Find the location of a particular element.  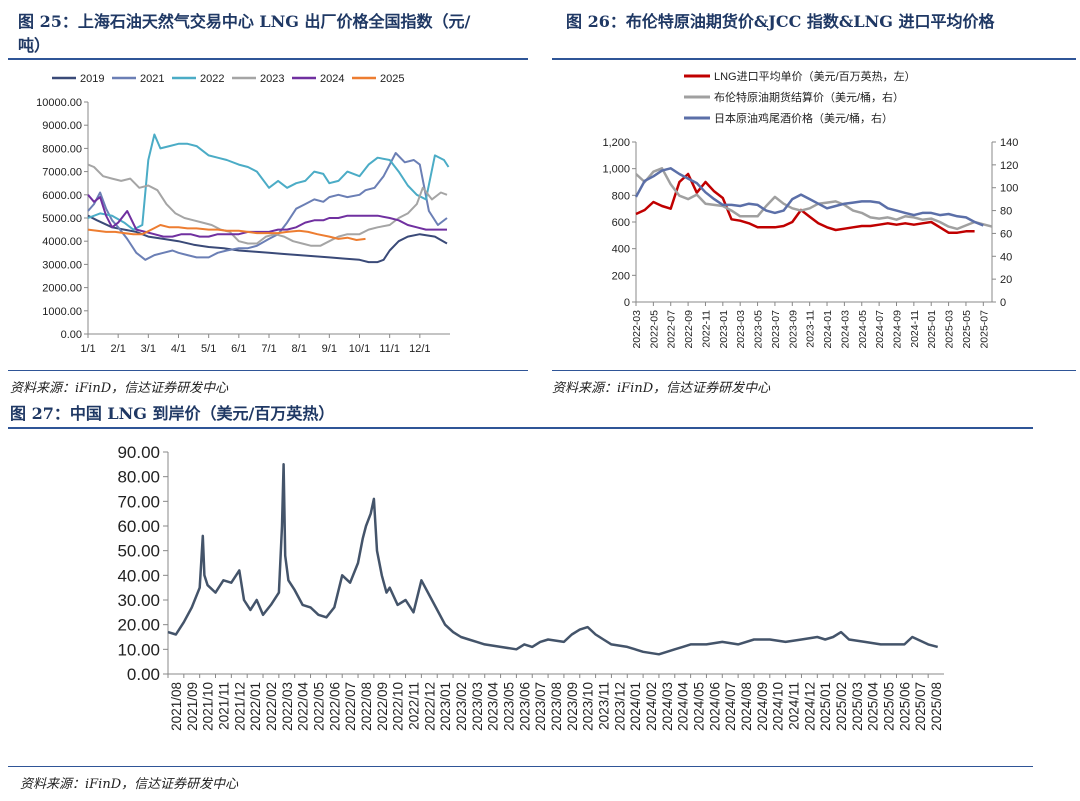

x-tick-label: 2022-03 is located at coordinates (637, 329).